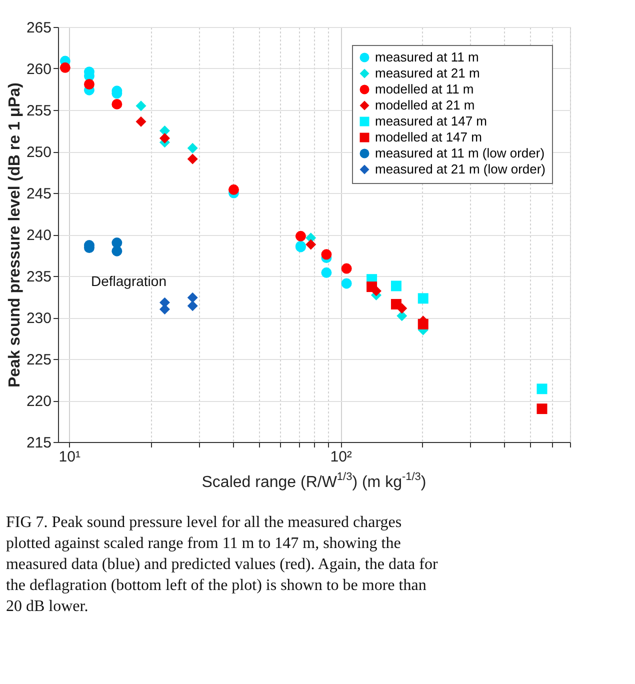  Describe the element at coordinates (428, 137) in the screenshot. I see `legend-label: modelled at 147 m` at that location.